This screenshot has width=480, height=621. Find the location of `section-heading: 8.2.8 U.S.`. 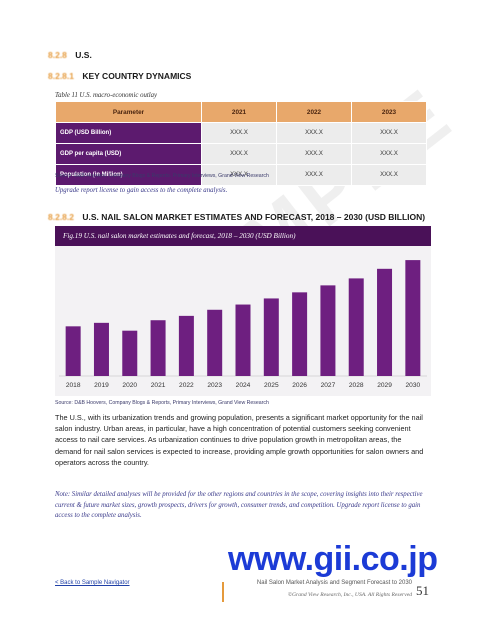

section-heading: 8.2.8 U.S. is located at coordinates (70, 55).